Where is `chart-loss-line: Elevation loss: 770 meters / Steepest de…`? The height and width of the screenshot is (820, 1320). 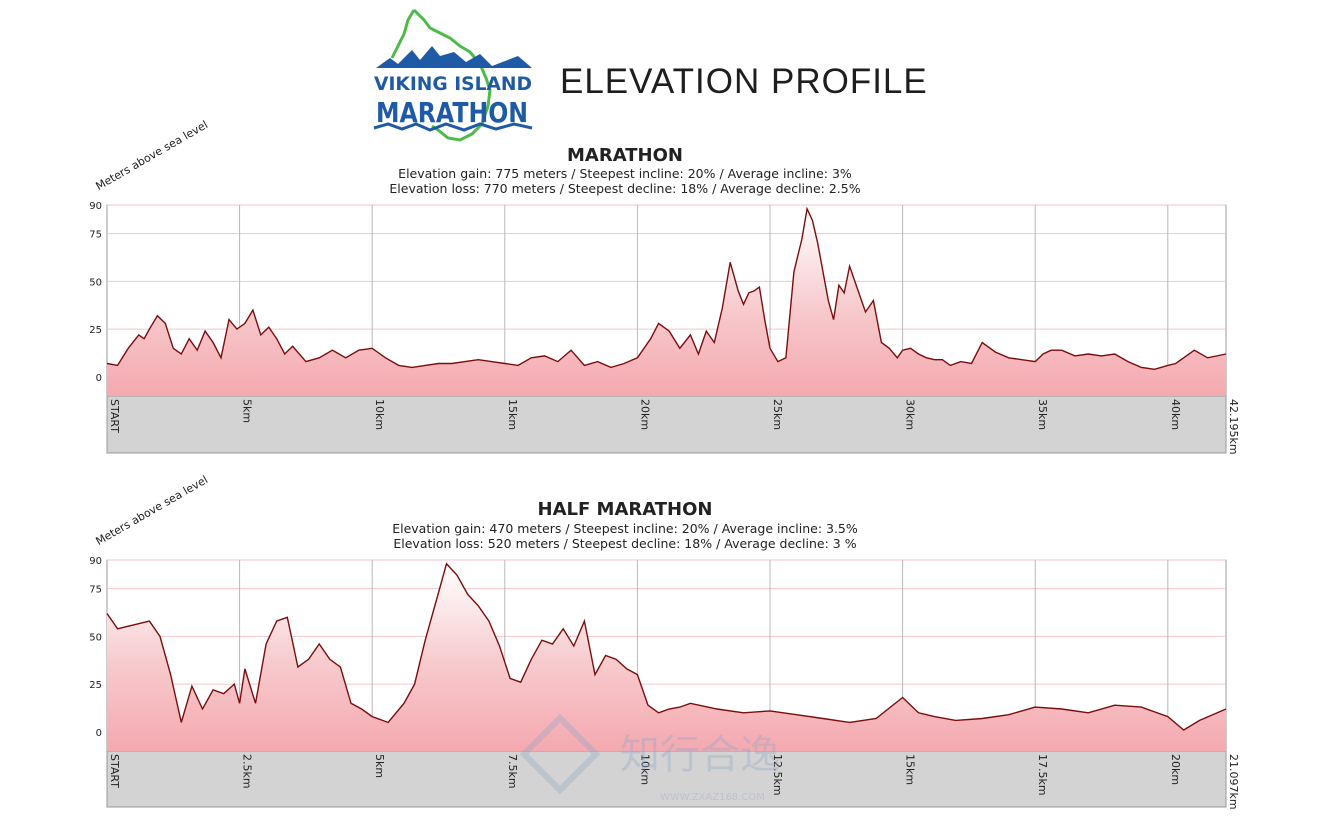 chart-loss-line: Elevation loss: 770 meters / Steepest de… is located at coordinates (625, 188).